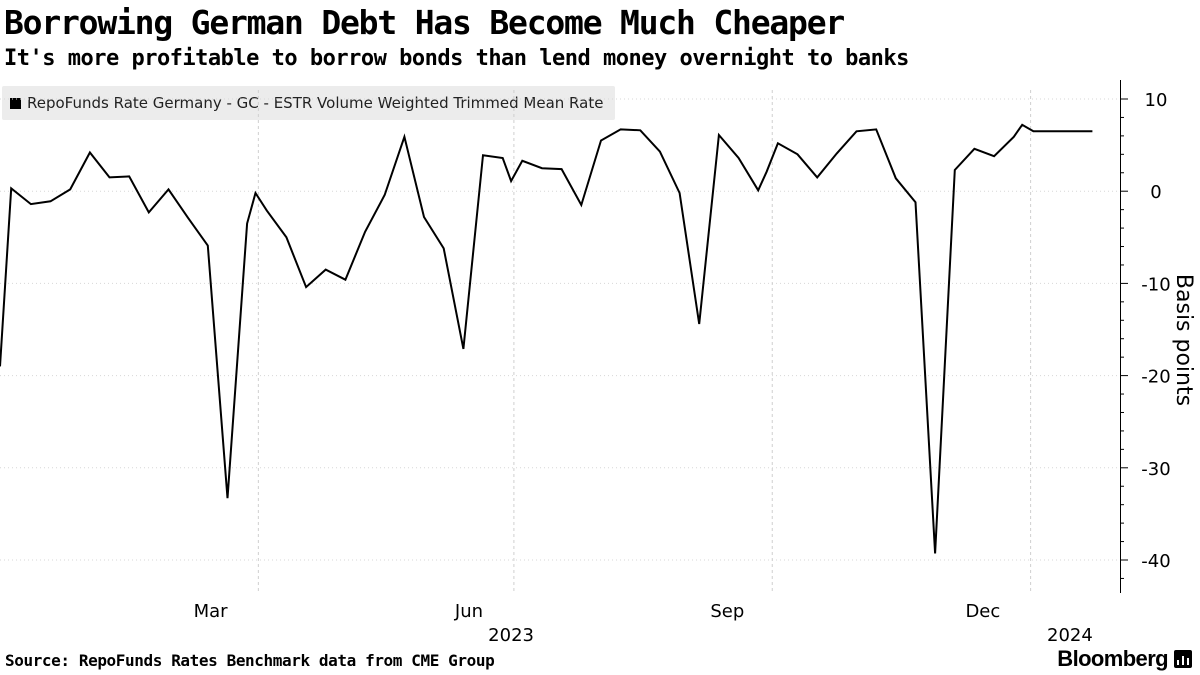 The image size is (1200, 675). I want to click on y-axis-title: Basis points, so click(1183, 340).